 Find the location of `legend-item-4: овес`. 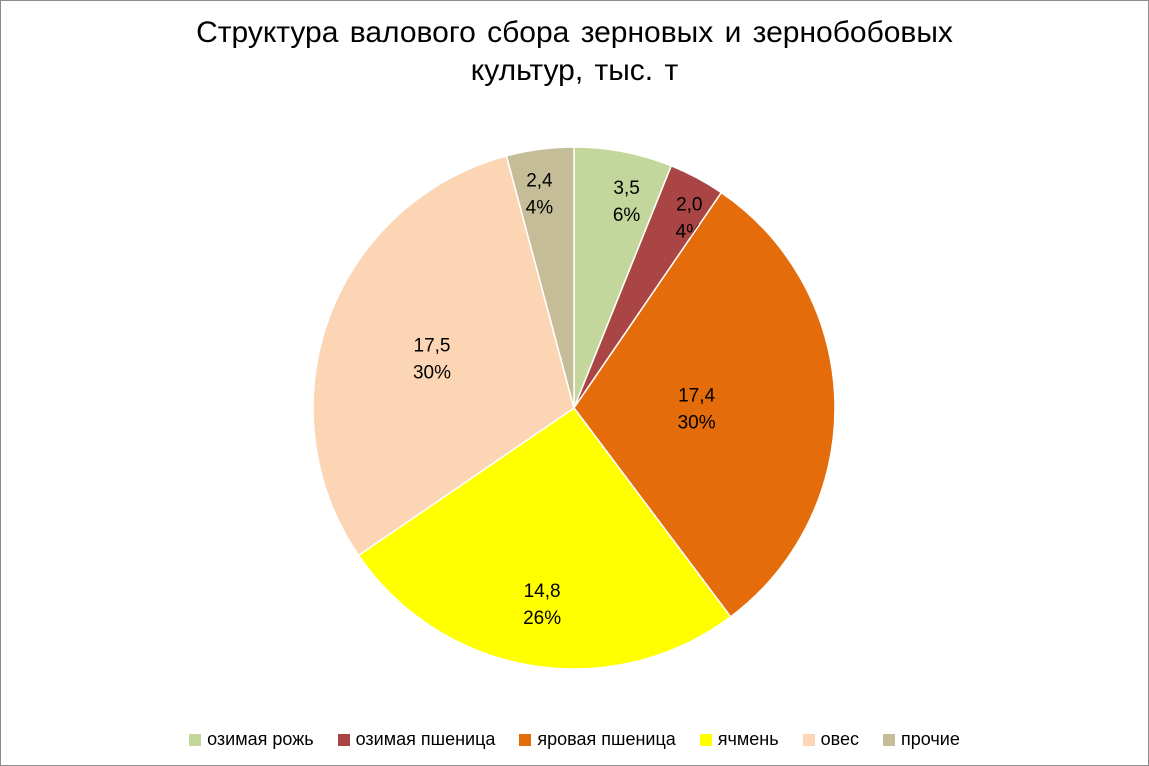

legend-item-4: овес is located at coordinates (831, 739).